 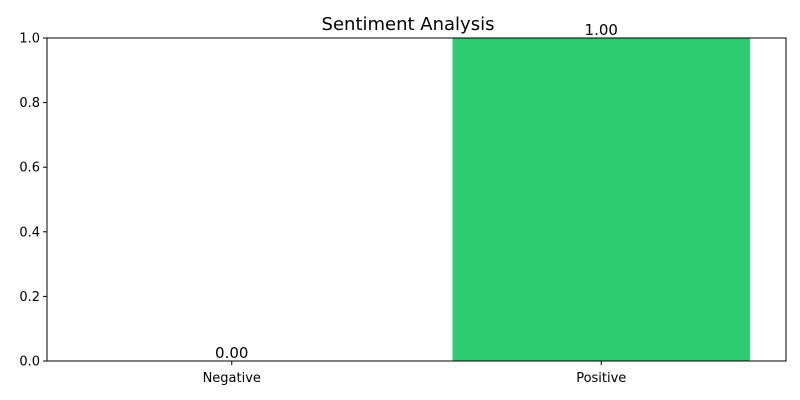 I want to click on y-tick-label: 0.4, so click(x=29, y=232).